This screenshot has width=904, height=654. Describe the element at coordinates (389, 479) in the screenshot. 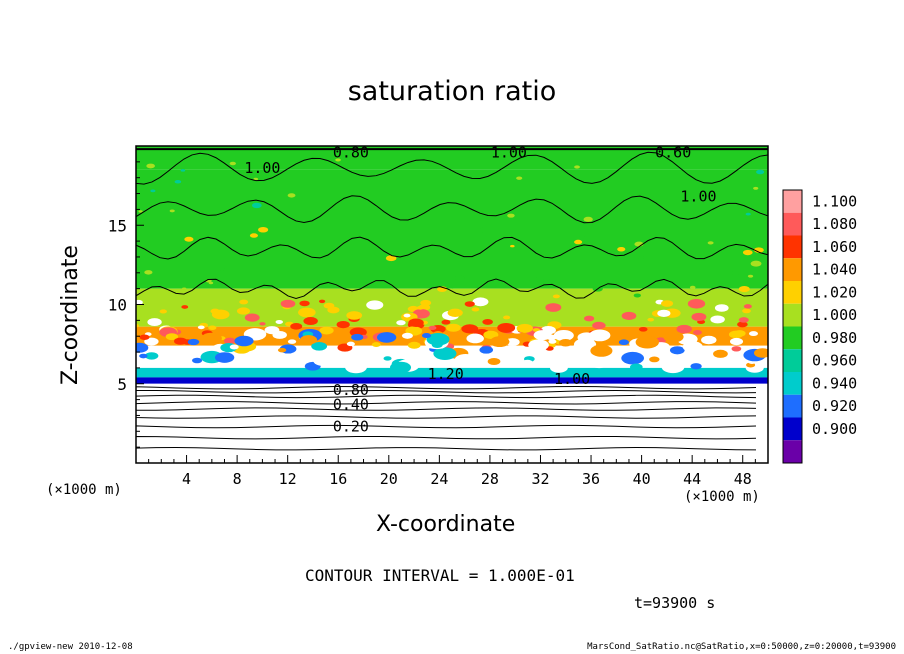

I see `x-tick-label: 20` at that location.